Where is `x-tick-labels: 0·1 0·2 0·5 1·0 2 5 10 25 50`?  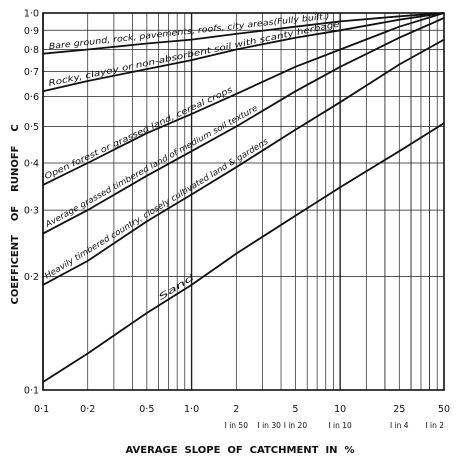 x-tick-labels: 0·1 0·2 0·5 1·0 2 5 10 25 50 is located at coordinates (242, 409).